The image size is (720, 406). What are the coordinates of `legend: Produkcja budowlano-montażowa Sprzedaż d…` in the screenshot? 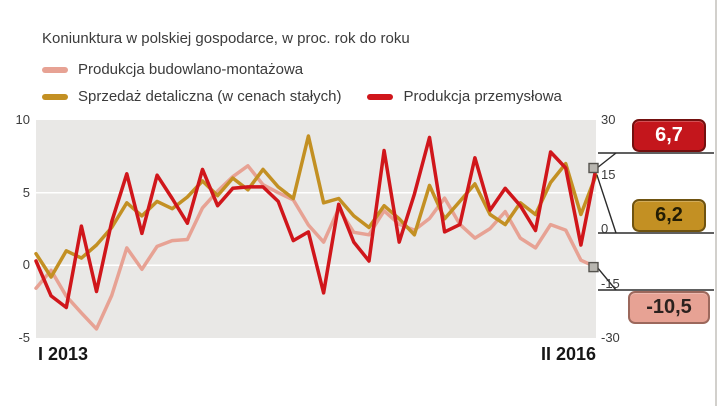 It's located at (302, 83).